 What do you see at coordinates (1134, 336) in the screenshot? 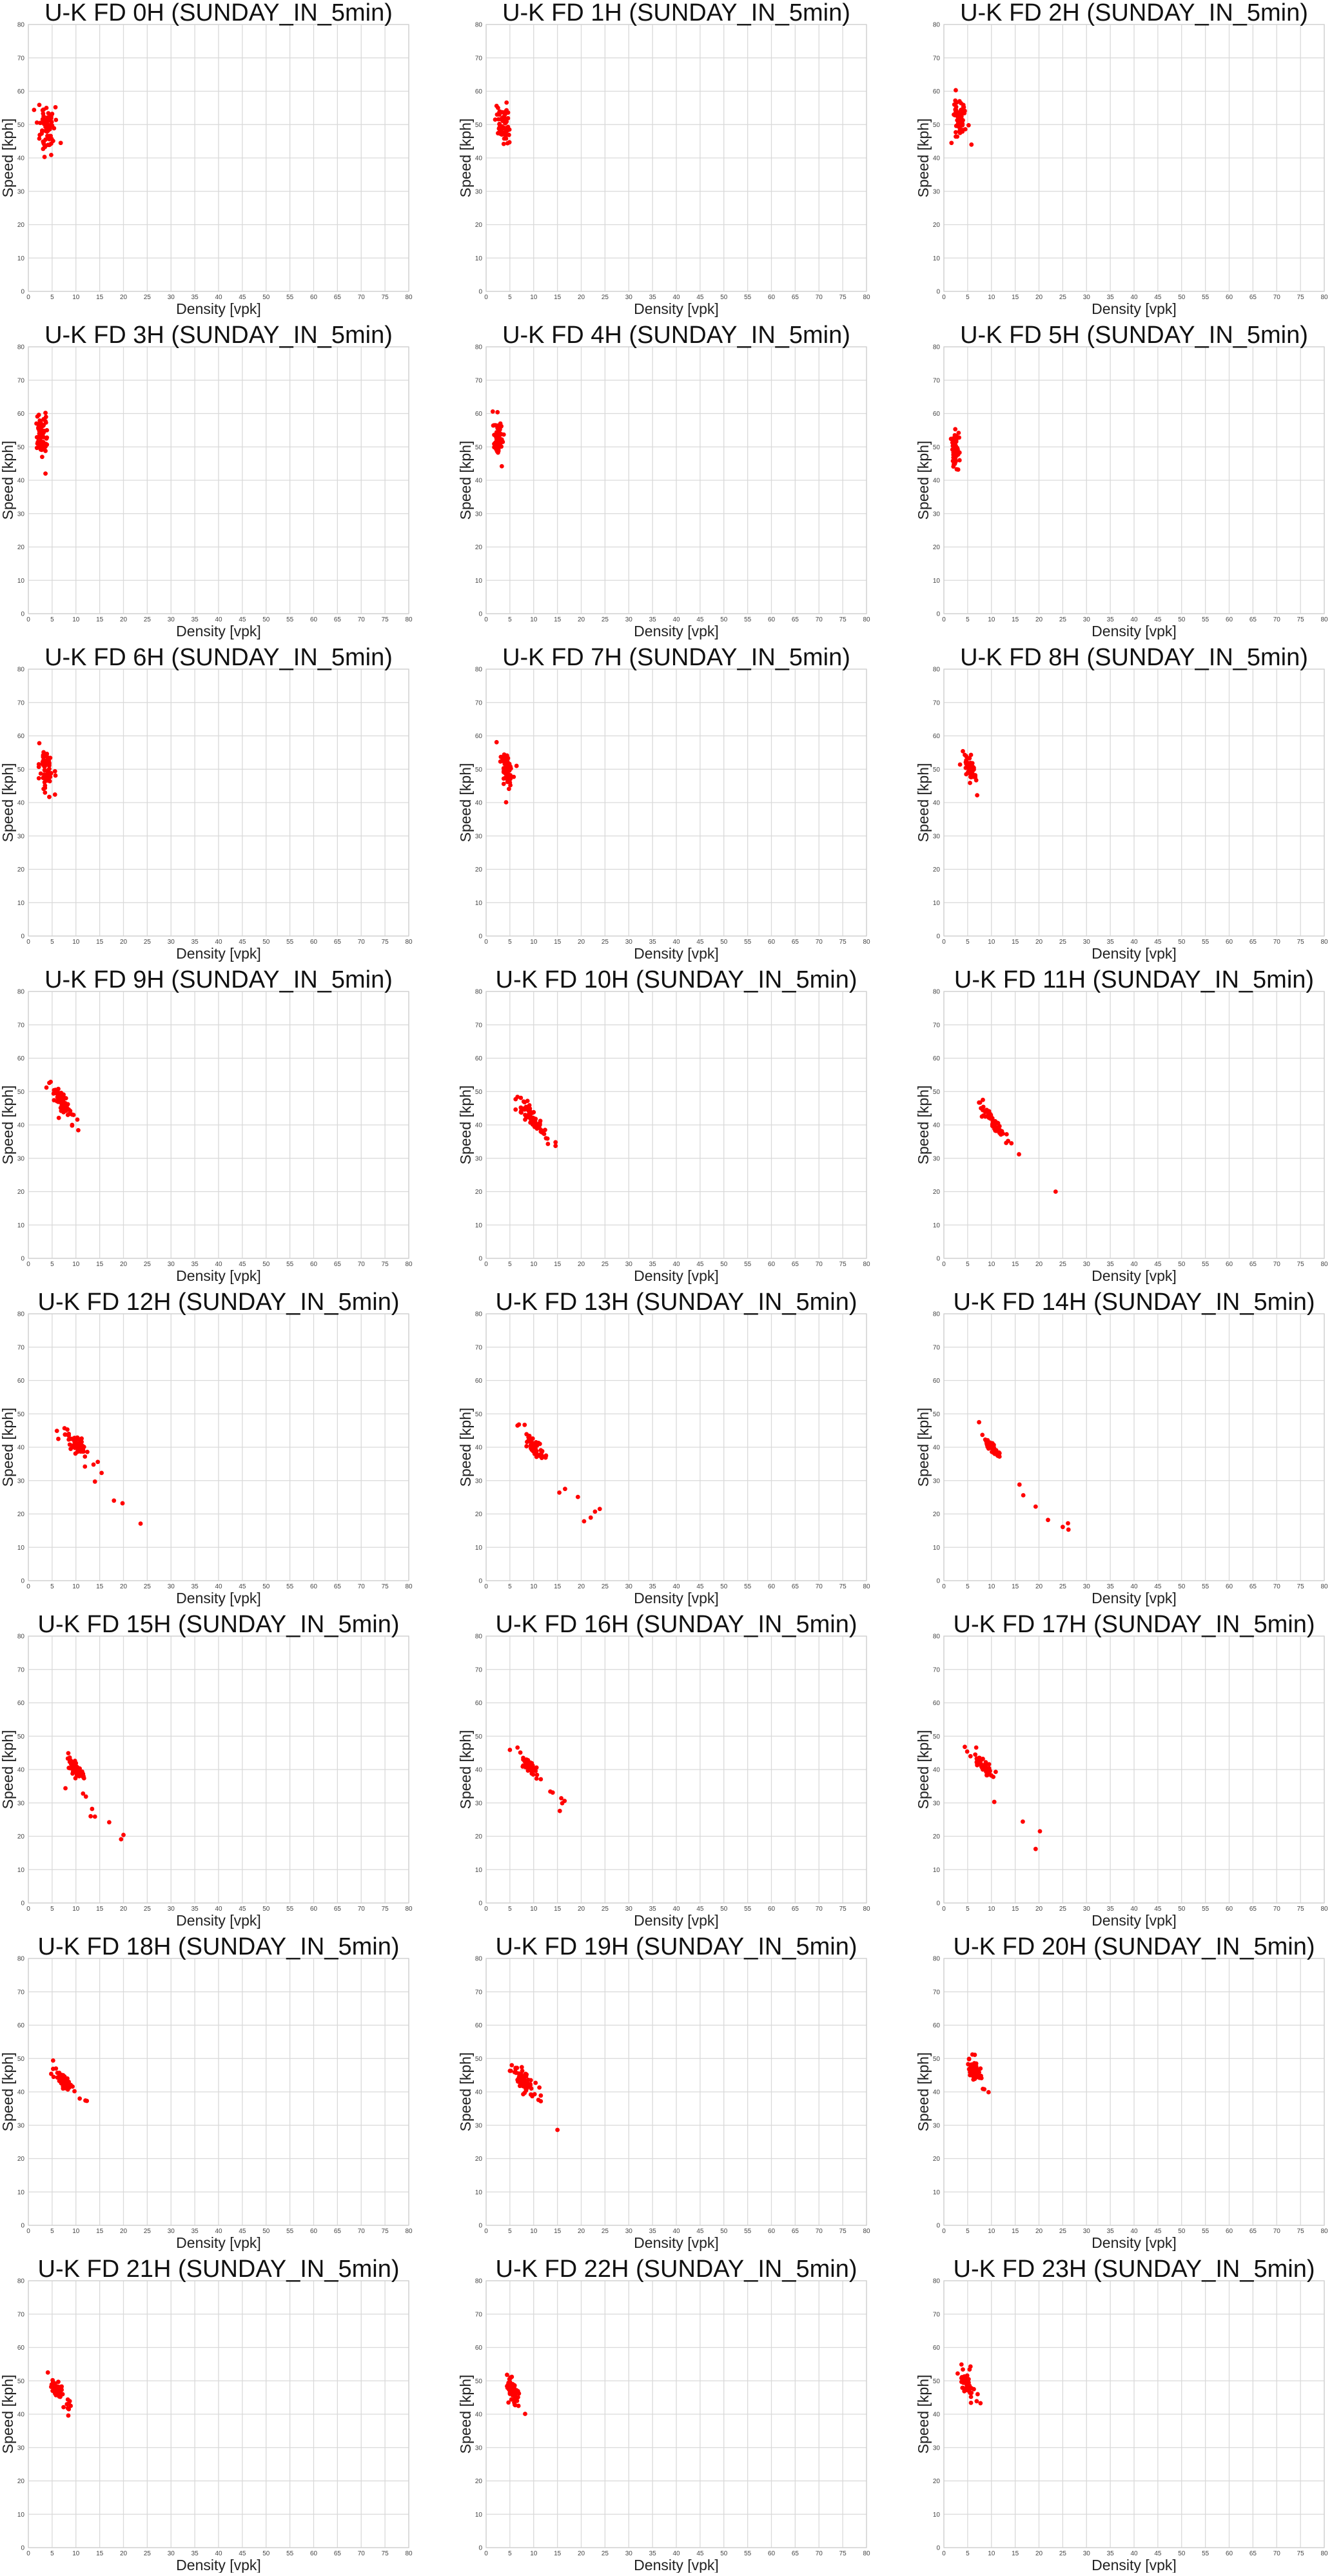
I see `chart-title: U-K FD 5H (SUNDAY_IN_5min)` at bounding box center [1134, 336].